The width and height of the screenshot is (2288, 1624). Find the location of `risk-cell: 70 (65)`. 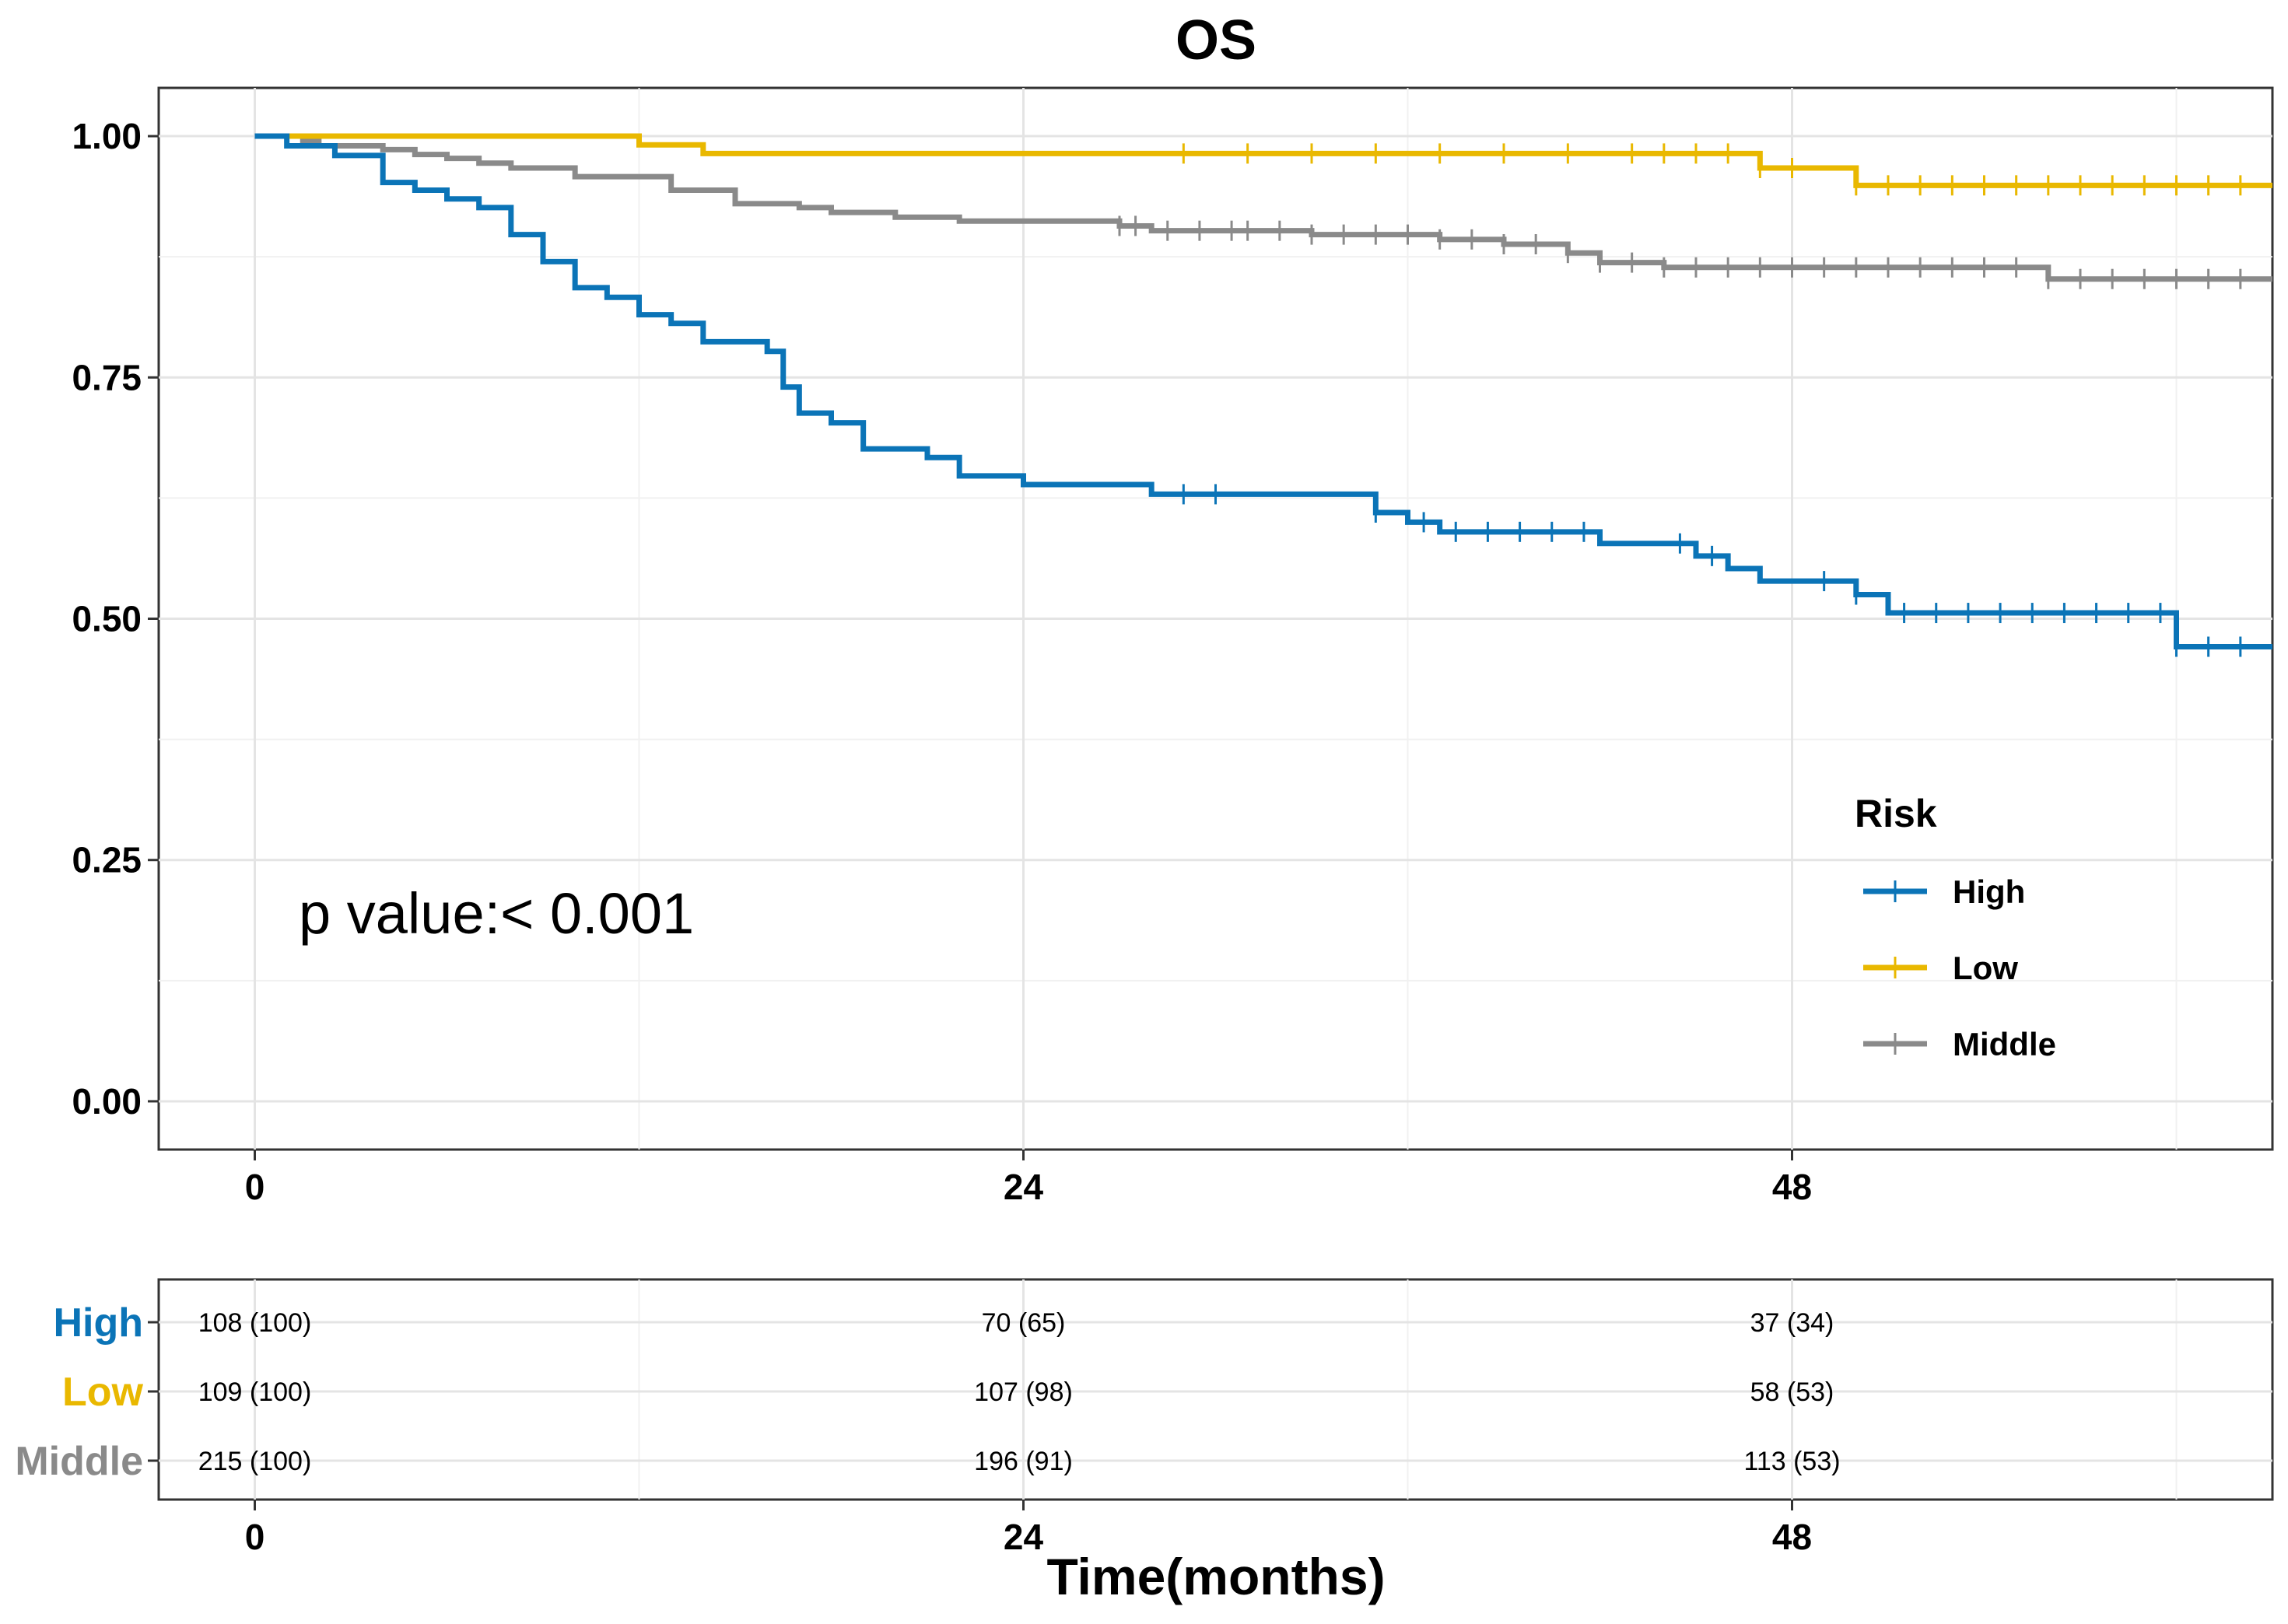

risk-cell: 70 (65) is located at coordinates (1024, 1323).